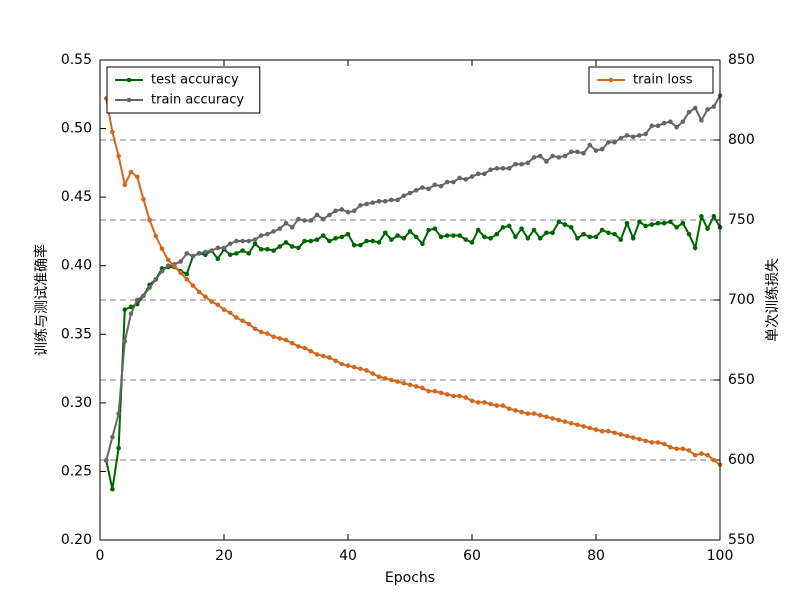  What do you see at coordinates (41, 300) in the screenshot?
I see `y-axis-label: 训练与测试准确率` at bounding box center [41, 300].